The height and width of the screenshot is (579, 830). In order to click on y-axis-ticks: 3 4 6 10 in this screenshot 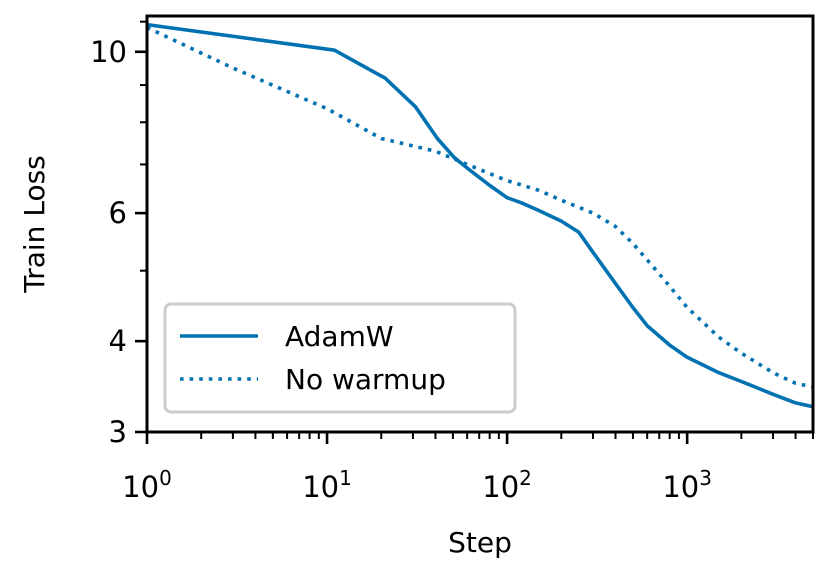, I will do `click(118, 234)`.